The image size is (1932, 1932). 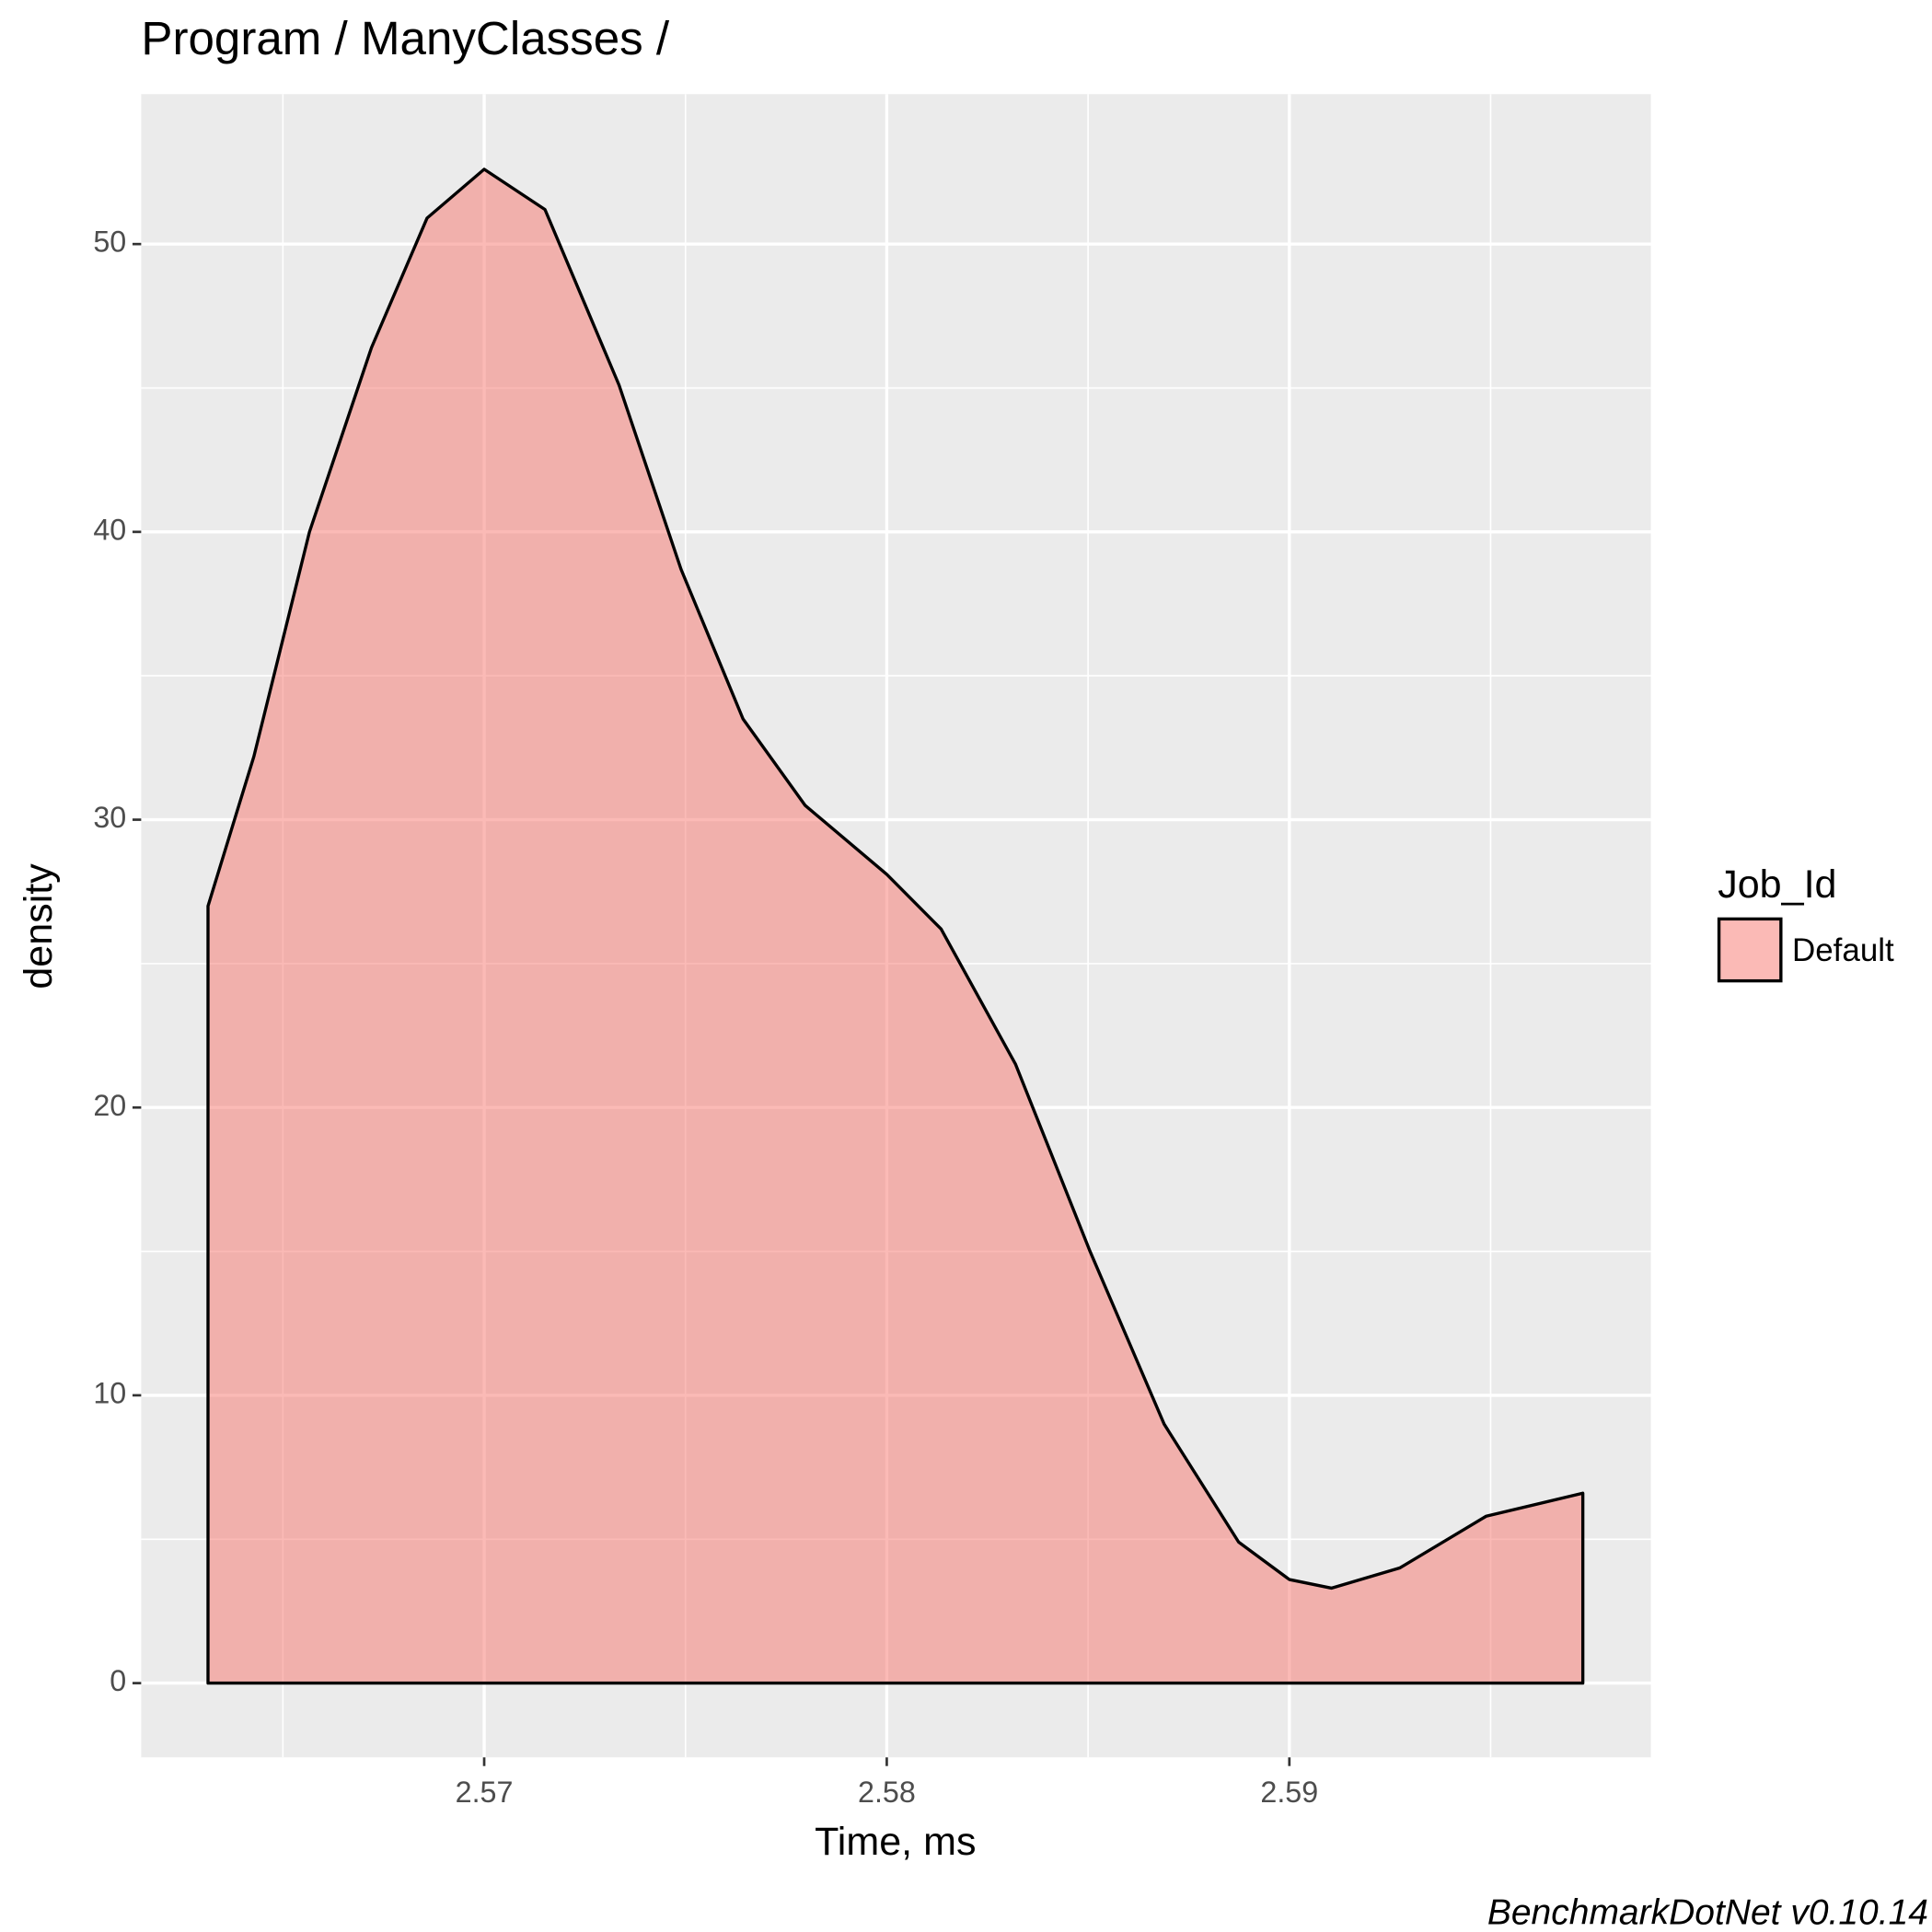 I want to click on y-tick-label: 0, so click(x=118, y=1680).